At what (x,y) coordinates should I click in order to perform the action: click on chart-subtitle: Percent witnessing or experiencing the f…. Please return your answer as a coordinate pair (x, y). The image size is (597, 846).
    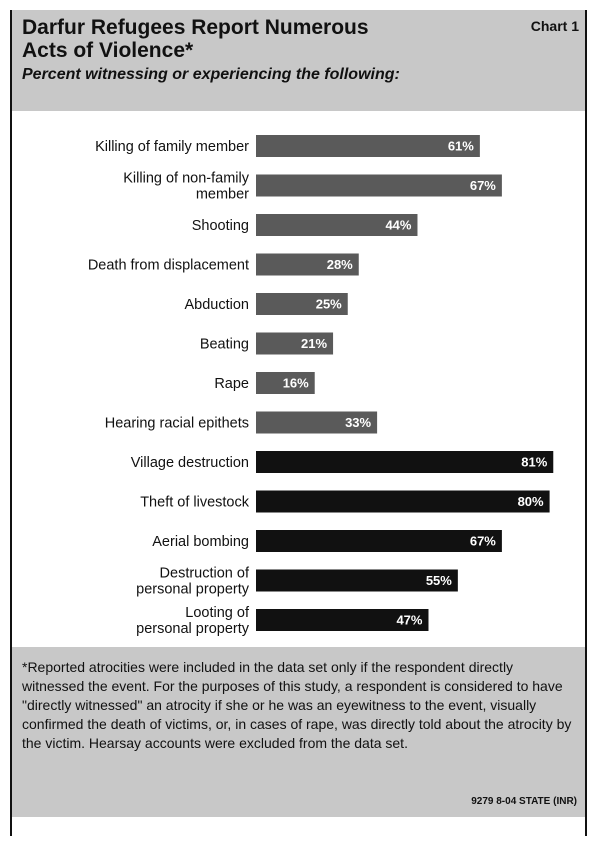
    Looking at the image, I should click on (211, 74).